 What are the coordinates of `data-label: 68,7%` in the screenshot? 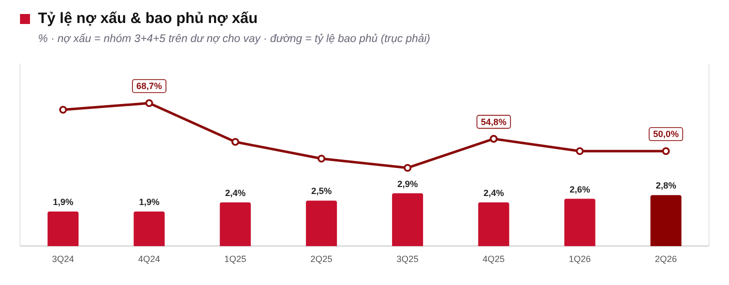 It's located at (149, 86).